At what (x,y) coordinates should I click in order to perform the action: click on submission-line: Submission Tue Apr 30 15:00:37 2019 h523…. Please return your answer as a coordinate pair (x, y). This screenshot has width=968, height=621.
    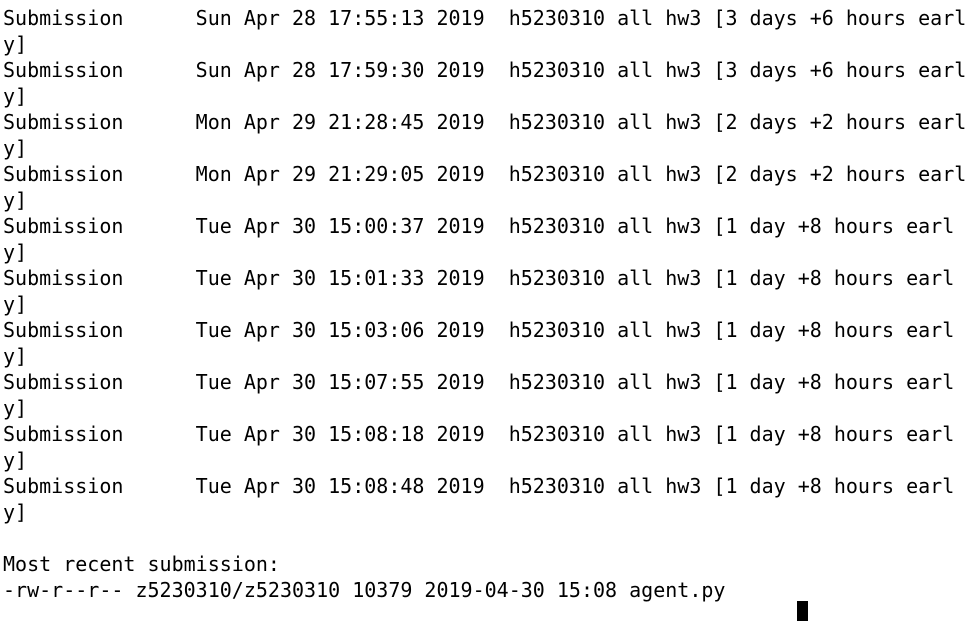
    Looking at the image, I should click on (479, 239).